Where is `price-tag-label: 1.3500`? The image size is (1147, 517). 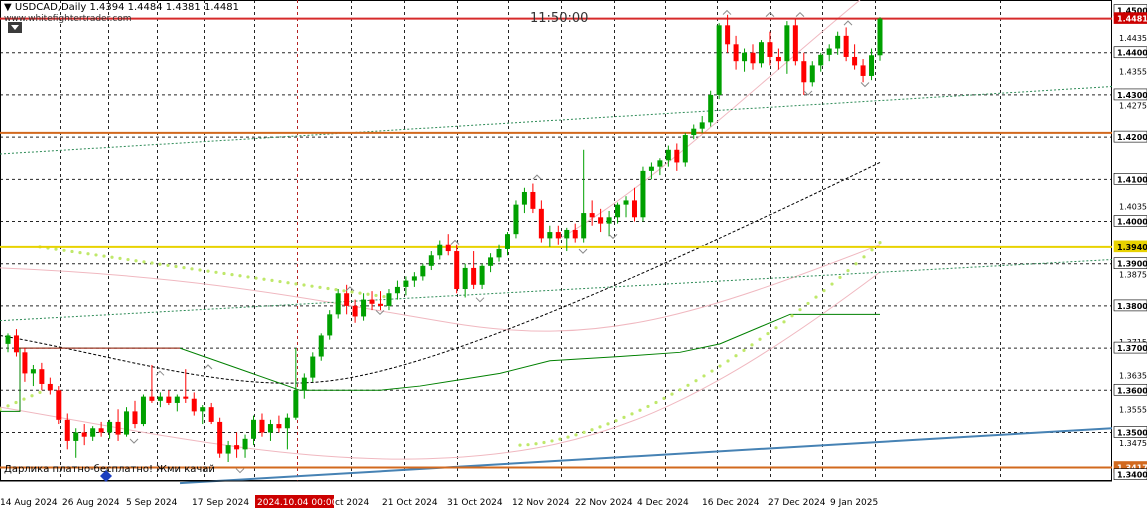
price-tag-label: 1.3500 is located at coordinates (1132, 432).